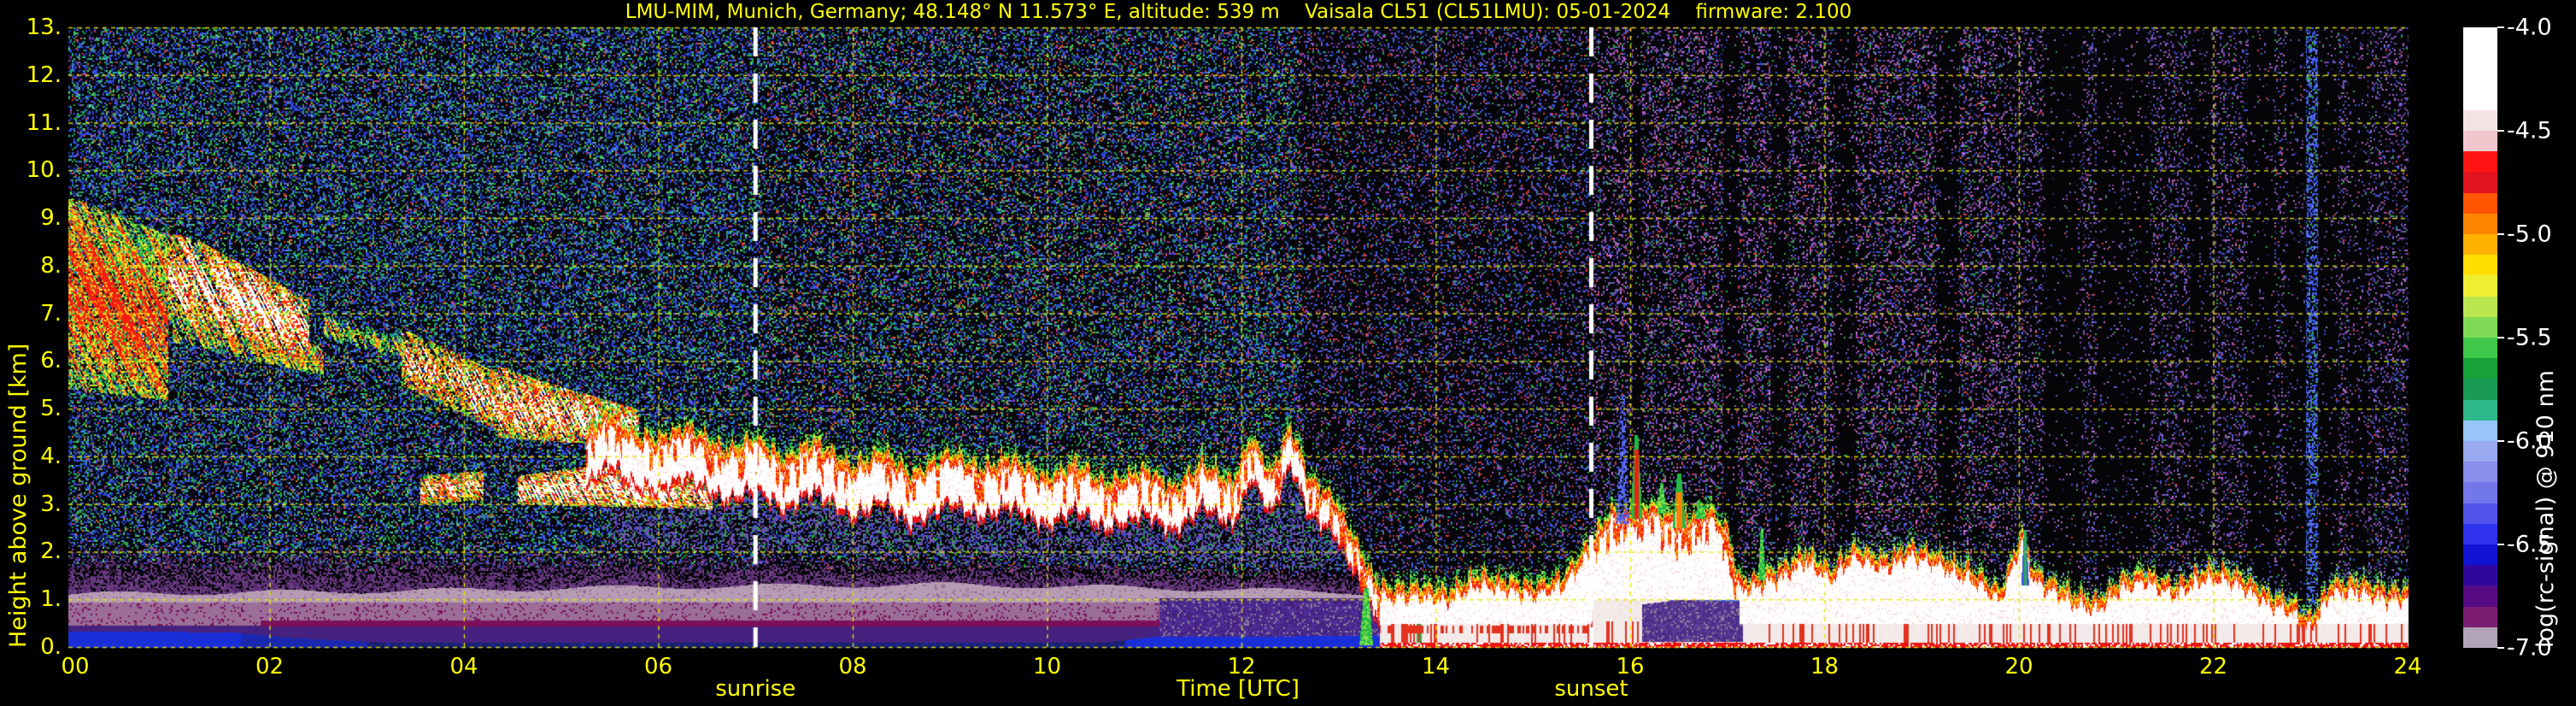 This screenshot has height=706, width=2576. What do you see at coordinates (51, 361) in the screenshot?
I see `y-tick-label: 6.` at bounding box center [51, 361].